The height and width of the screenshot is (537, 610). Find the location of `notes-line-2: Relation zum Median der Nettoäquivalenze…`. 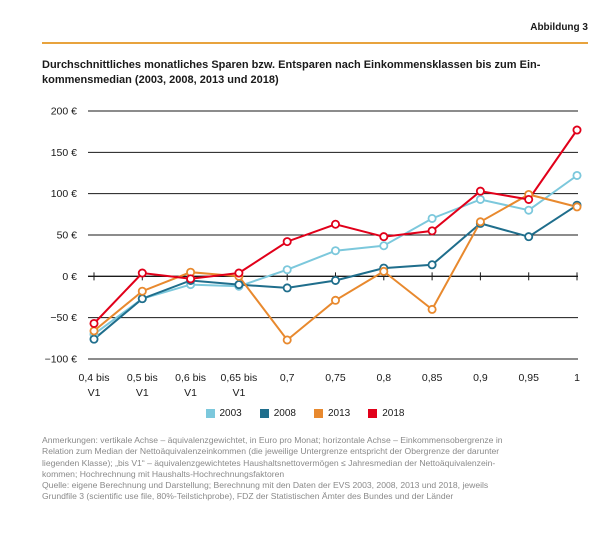

notes-line-2: Relation zum Median der Nettoäquivalenze… is located at coordinates (271, 451).